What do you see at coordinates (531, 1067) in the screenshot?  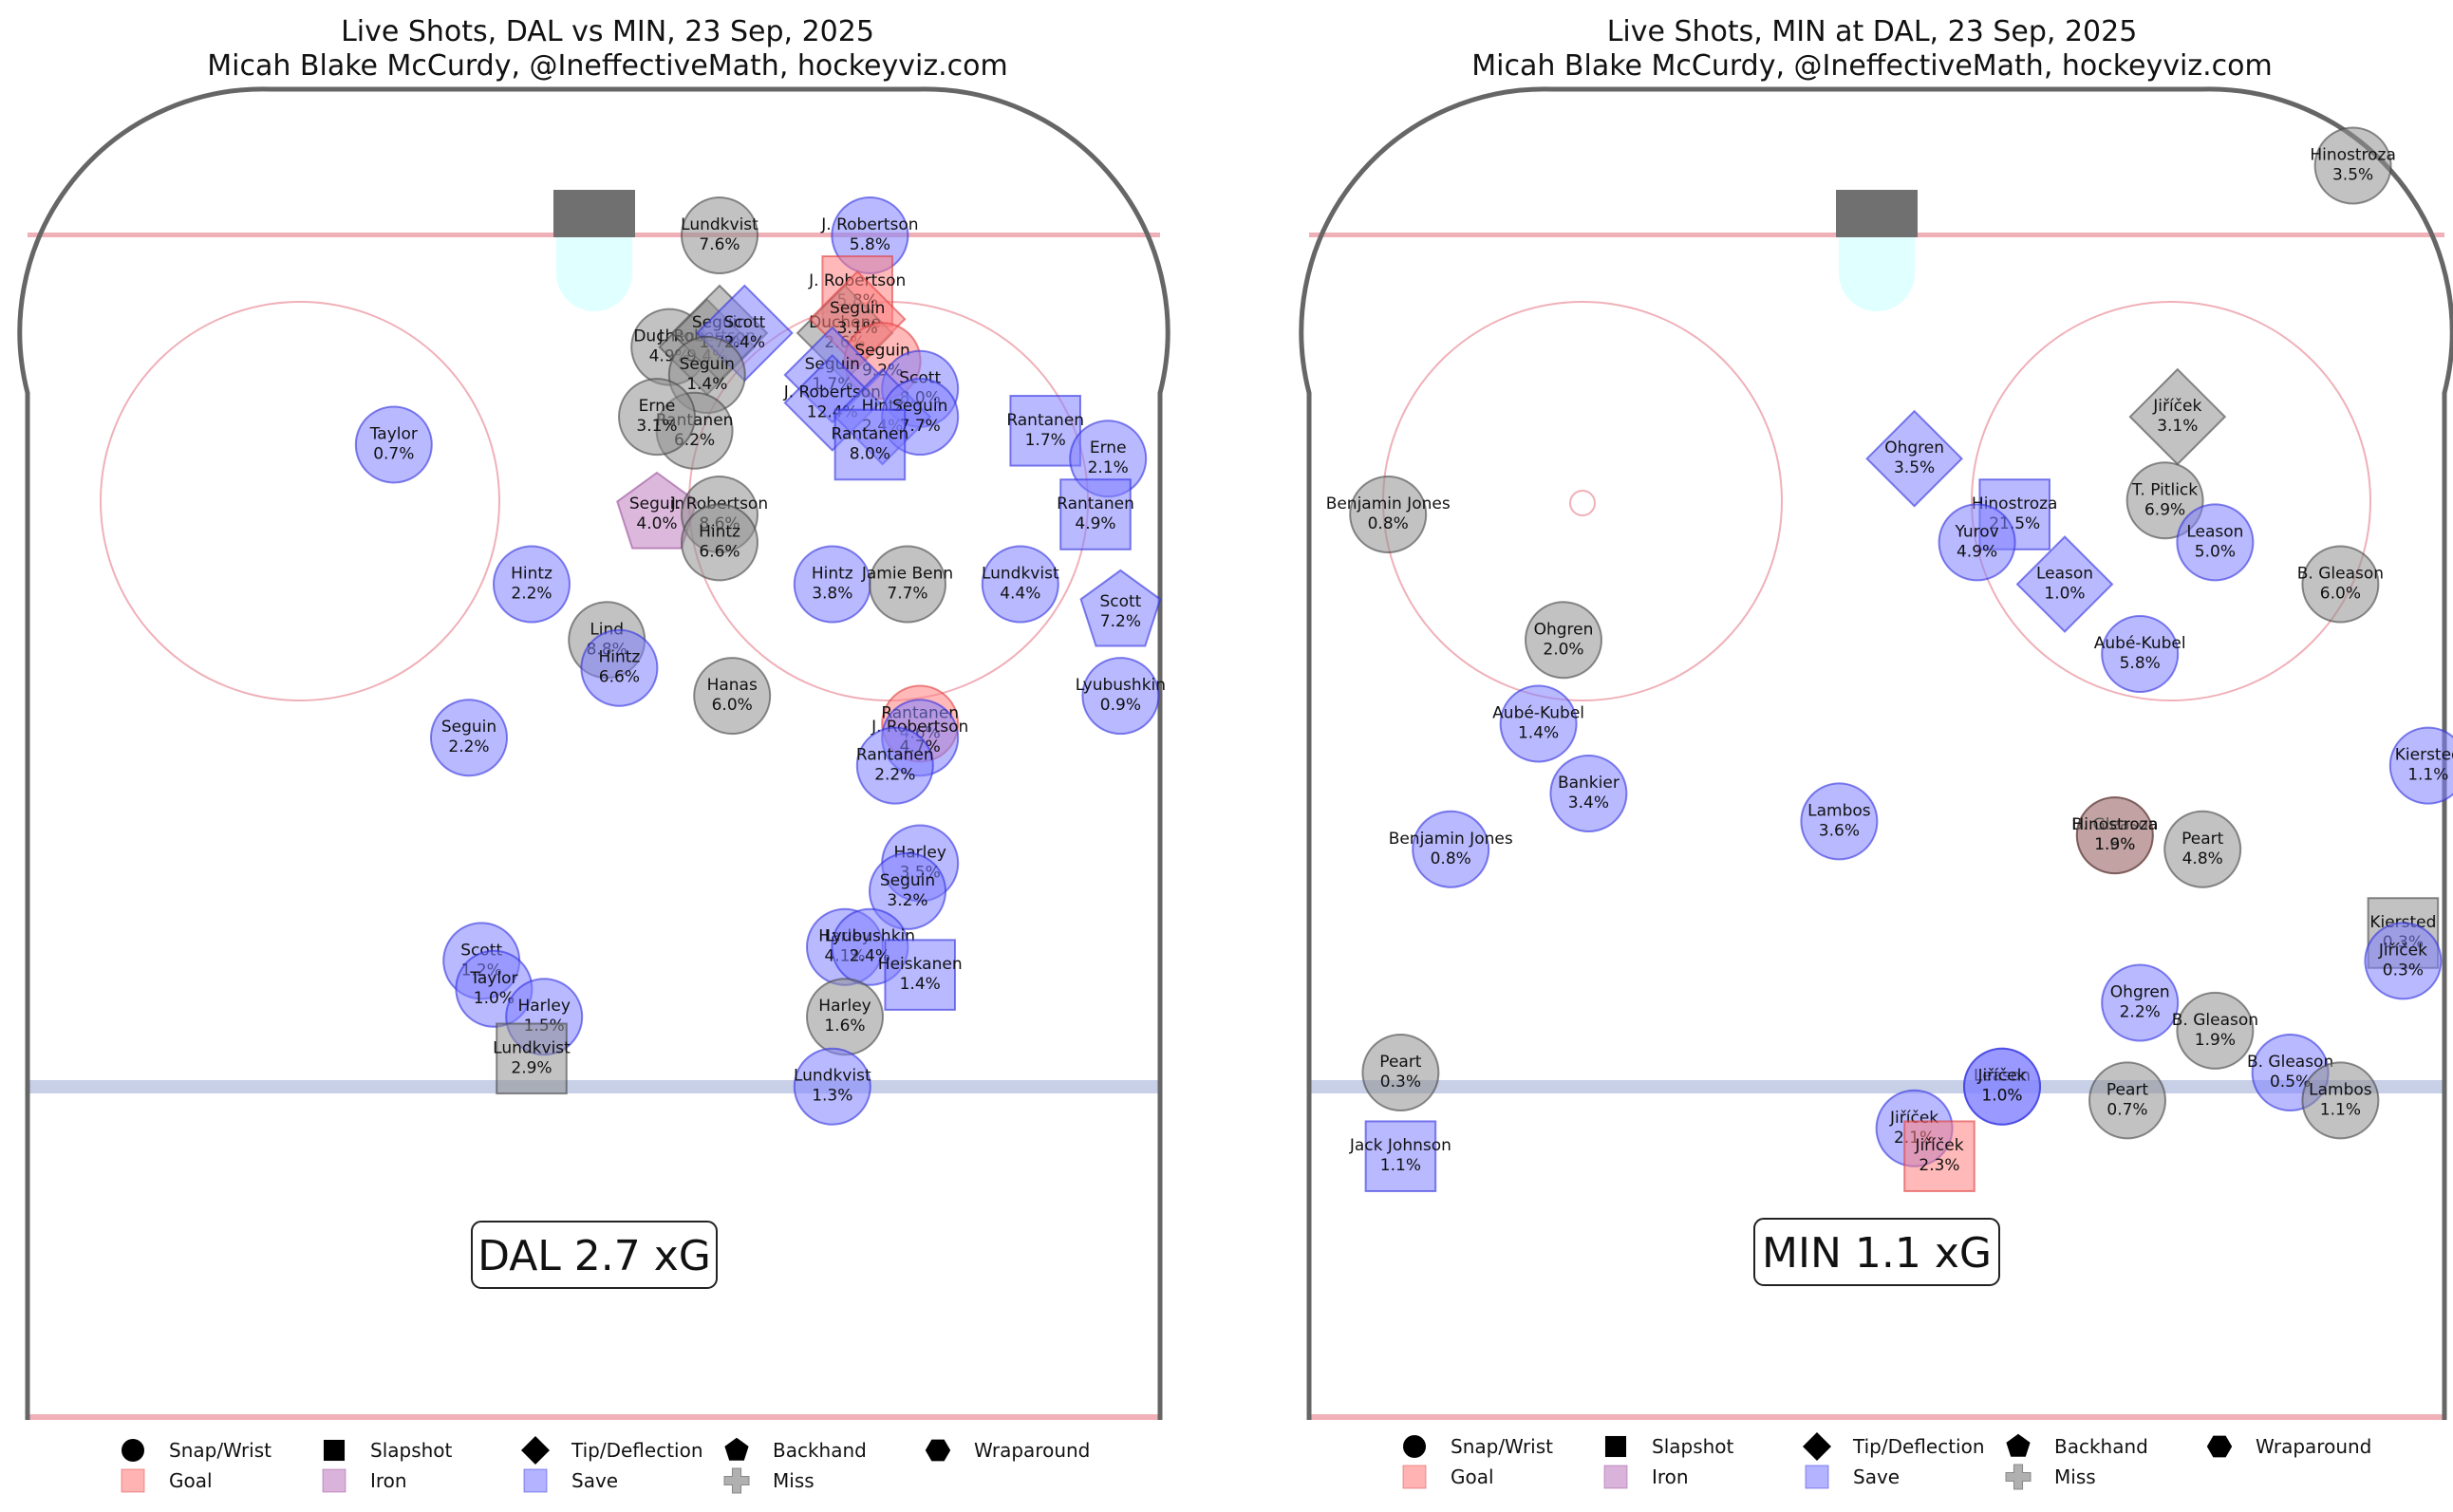 I see `shot-xg-label: 2.9%` at bounding box center [531, 1067].